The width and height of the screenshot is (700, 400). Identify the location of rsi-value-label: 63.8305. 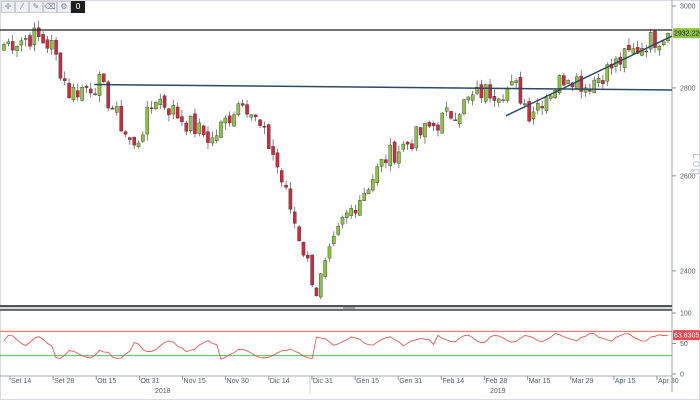
(686, 336).